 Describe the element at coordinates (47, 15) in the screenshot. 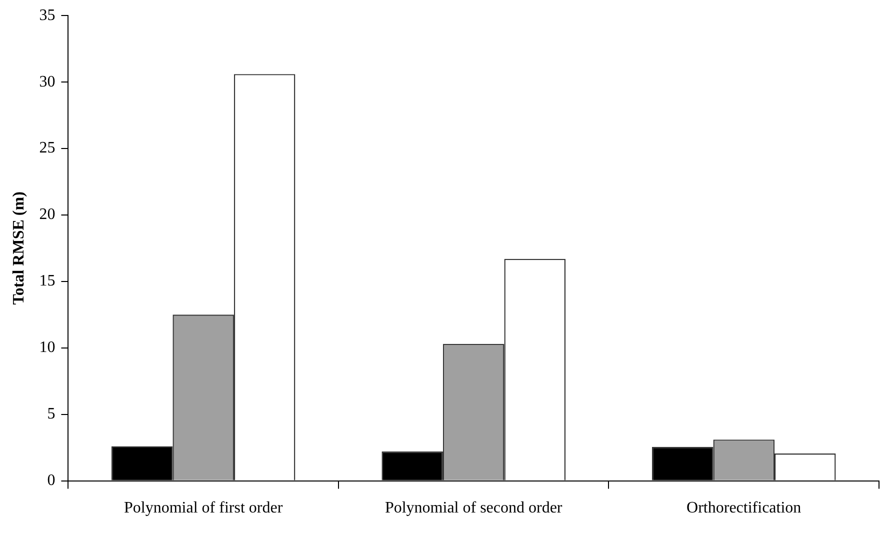

I see `y-tick-label: 35` at that location.